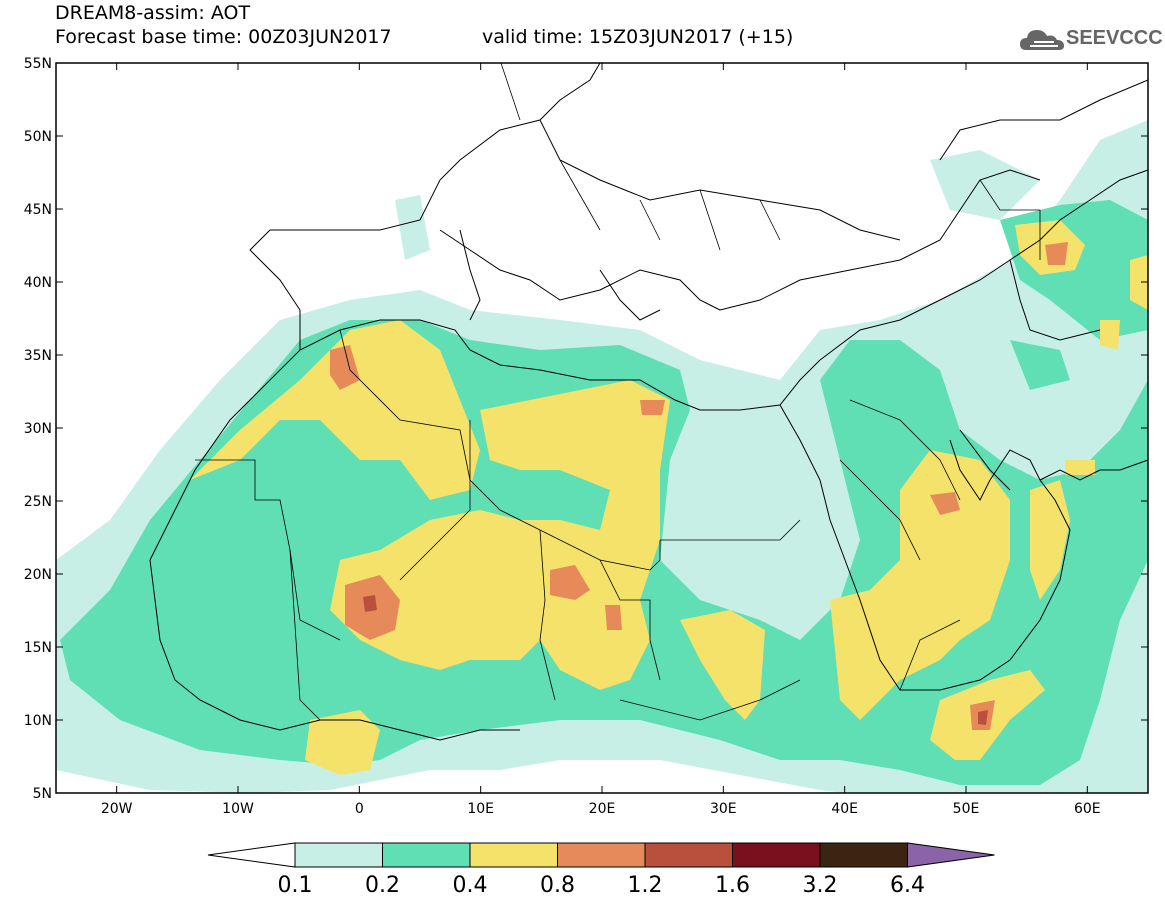  What do you see at coordinates (907, 885) in the screenshot?
I see `colorbar-label: 6.4` at bounding box center [907, 885].